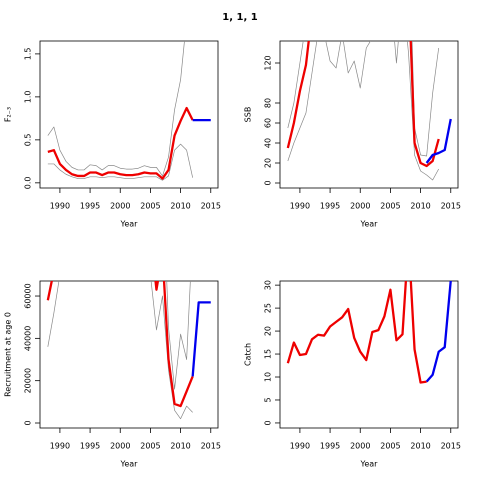  I want to click on figure-title: 1, 1, 1, so click(239, 17).